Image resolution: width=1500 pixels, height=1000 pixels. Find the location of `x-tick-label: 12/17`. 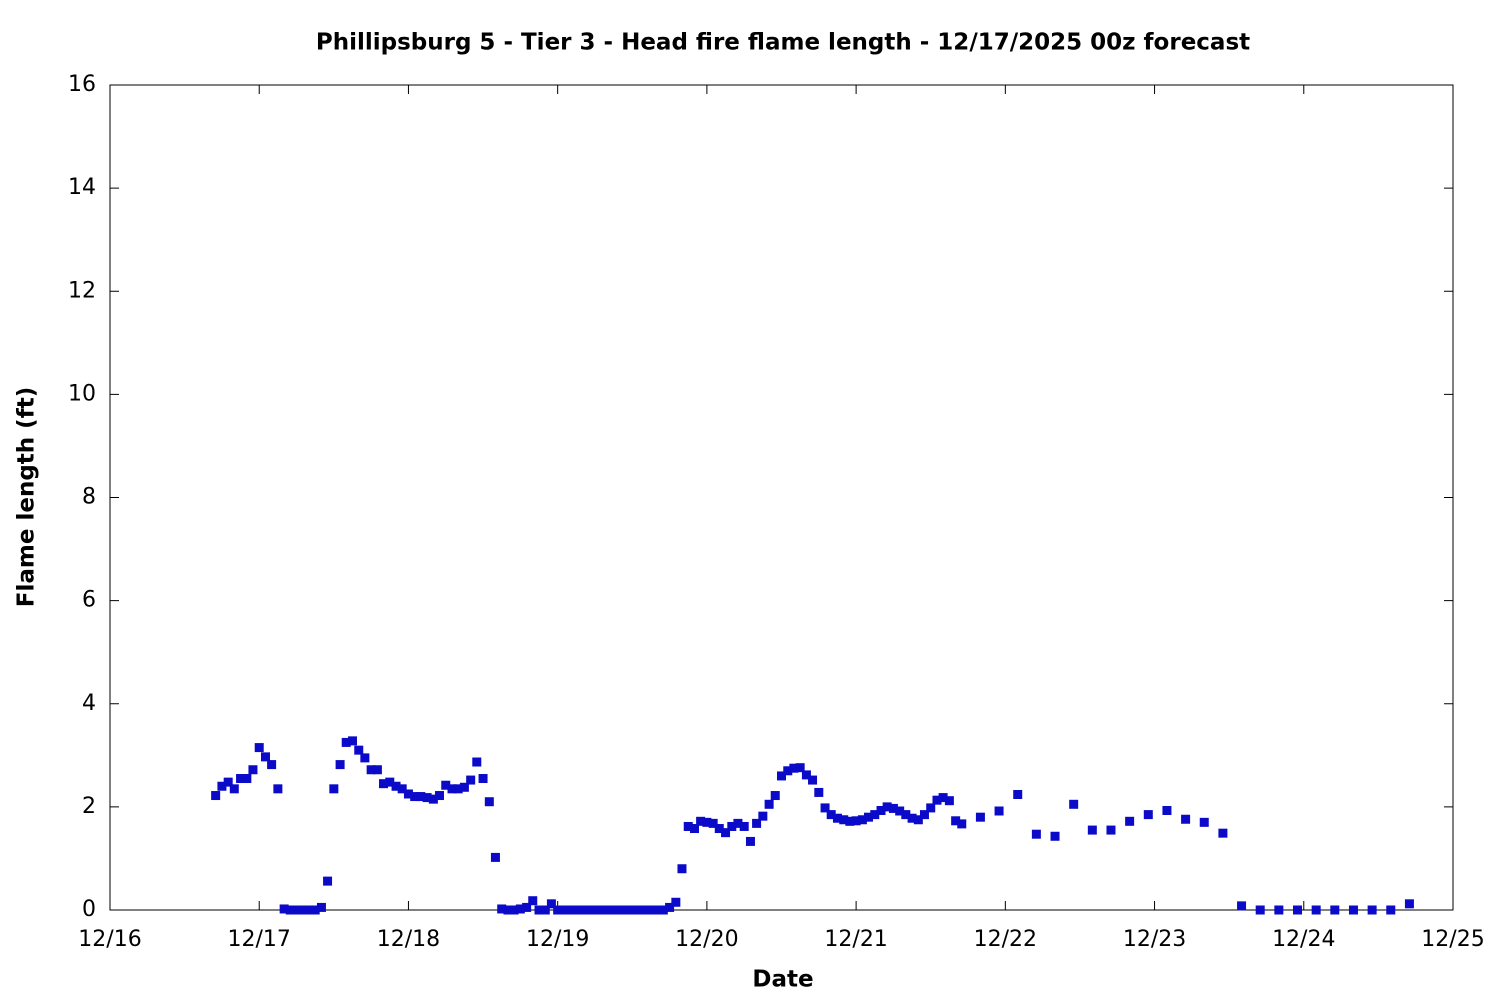

x-tick-label: 12/17 is located at coordinates (259, 939).